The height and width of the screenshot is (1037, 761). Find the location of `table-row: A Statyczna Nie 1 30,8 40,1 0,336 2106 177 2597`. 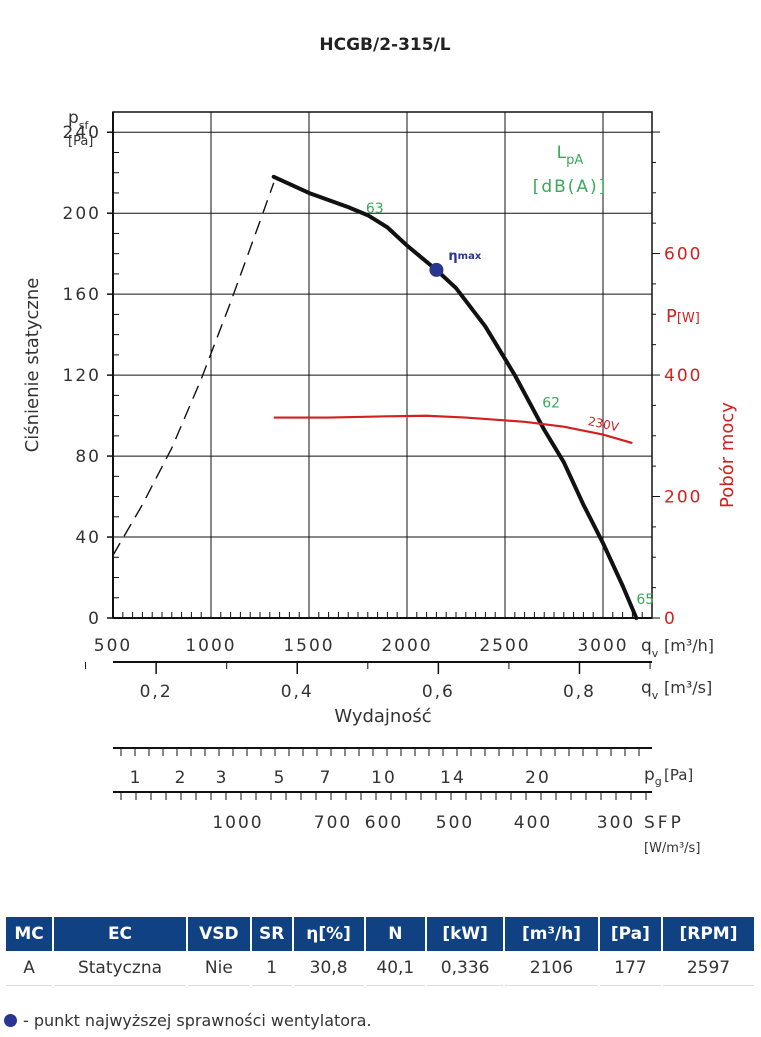

table-row: A Statyczna Nie 1 30,8 40,1 0,336 2106 177 2597 is located at coordinates (380, 968).